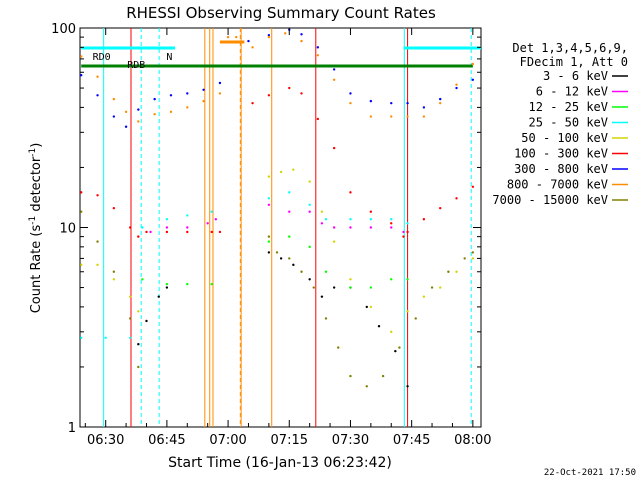 The image size is (640, 480). Describe the element at coordinates (289, 440) in the screenshot. I see `x-tick-label-3: 07:15` at that location.